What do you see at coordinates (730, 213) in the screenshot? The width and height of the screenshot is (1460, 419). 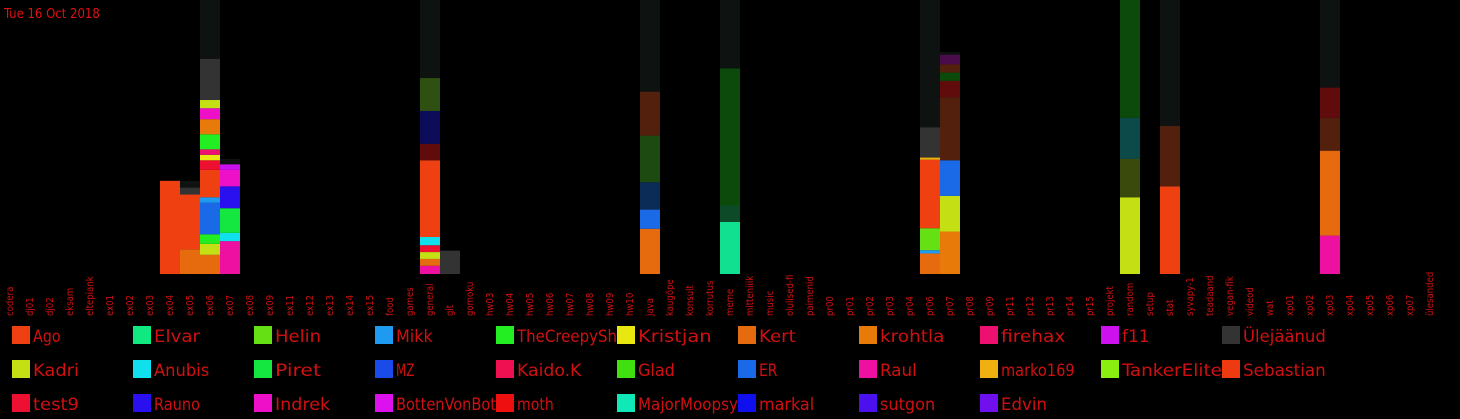 I see `bar-segment-meme-Elvar` at bounding box center [730, 213].